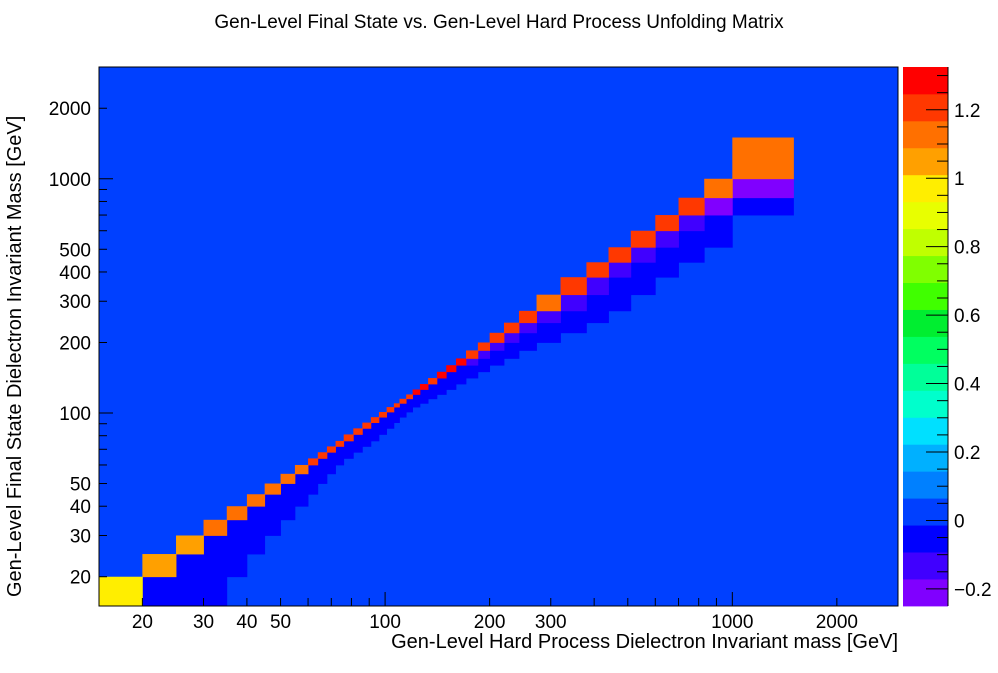 This screenshot has width=998, height=673. I want to click on colorbar-tick-label: 0.8, so click(967, 248).